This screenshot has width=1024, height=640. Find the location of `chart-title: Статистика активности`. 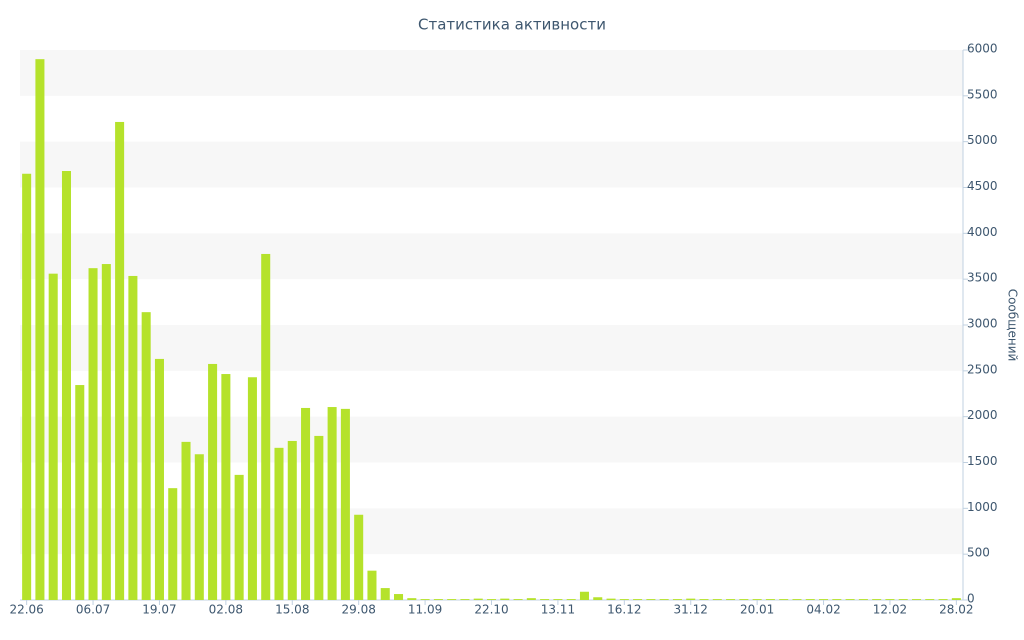

chart-title: Статистика активности is located at coordinates (512, 25).